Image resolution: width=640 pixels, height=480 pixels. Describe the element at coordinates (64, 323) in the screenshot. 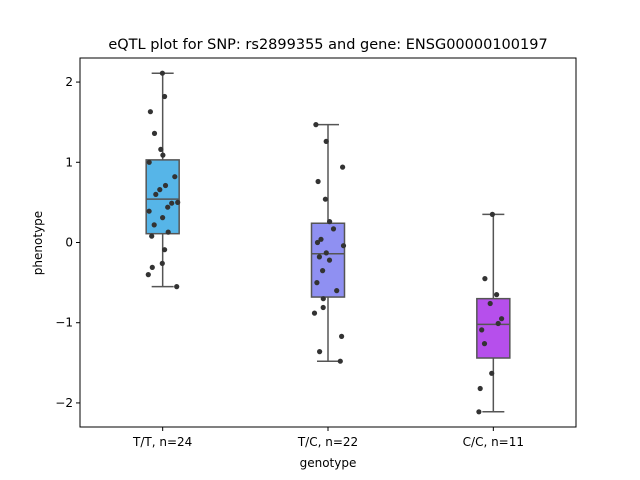

I see `y-tick-label: −1` at that location.